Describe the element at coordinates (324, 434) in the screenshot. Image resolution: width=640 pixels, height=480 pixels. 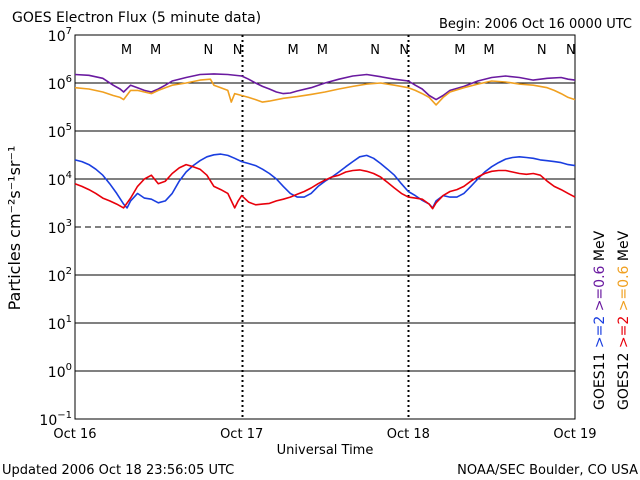
I see `x-tick-labels: Oct 16 Oct 17 Oct 18 Oct 19` at that location.